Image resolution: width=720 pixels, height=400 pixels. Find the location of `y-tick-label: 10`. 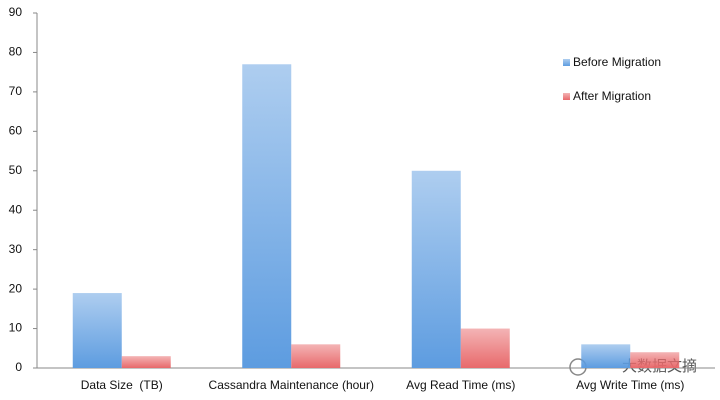

y-tick-label: 10 is located at coordinates (16, 328).